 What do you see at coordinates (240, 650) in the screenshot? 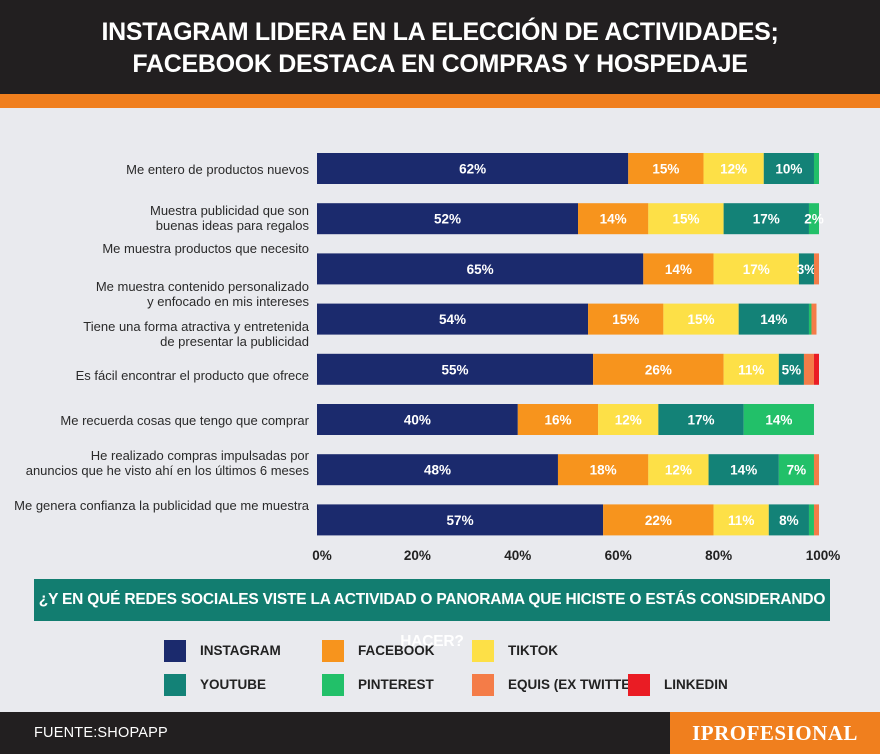
I see `legend-label: INSTAGRAM` at bounding box center [240, 650].